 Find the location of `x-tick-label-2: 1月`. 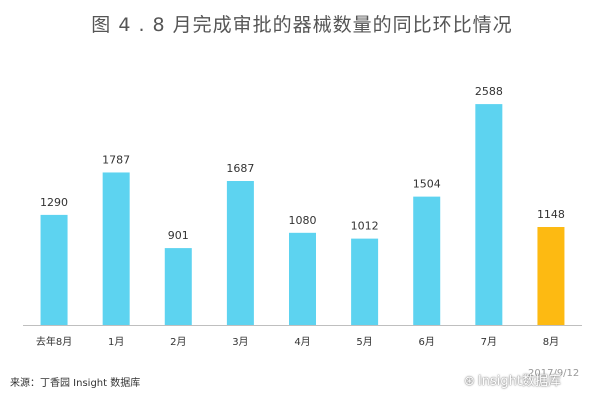

x-tick-label-2: 1月 is located at coordinates (116, 342).